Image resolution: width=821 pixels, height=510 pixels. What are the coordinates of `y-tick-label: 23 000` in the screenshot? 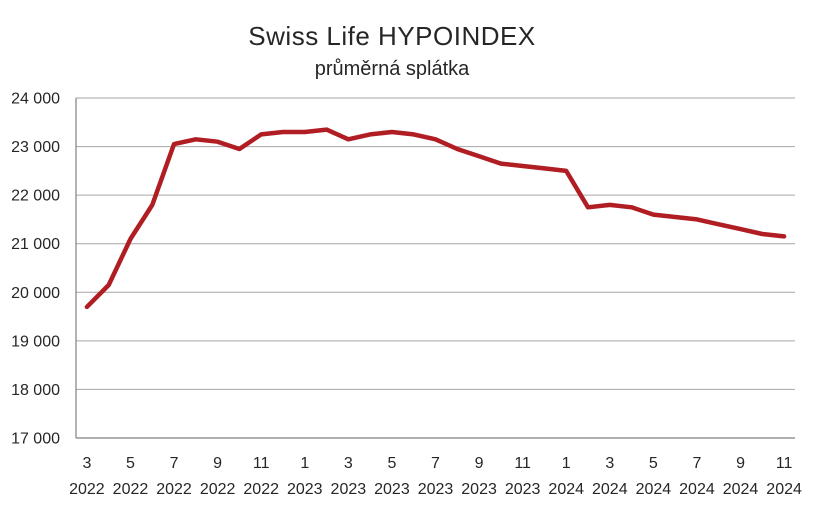 It's located at (35, 147).